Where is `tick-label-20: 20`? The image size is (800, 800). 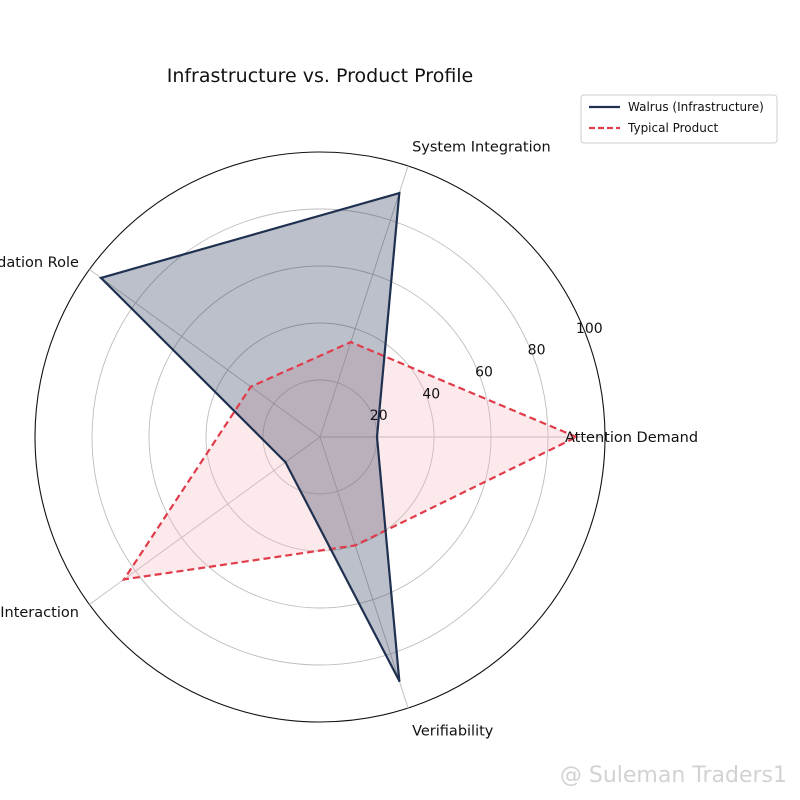 tick-label-20: 20 is located at coordinates (379, 416).